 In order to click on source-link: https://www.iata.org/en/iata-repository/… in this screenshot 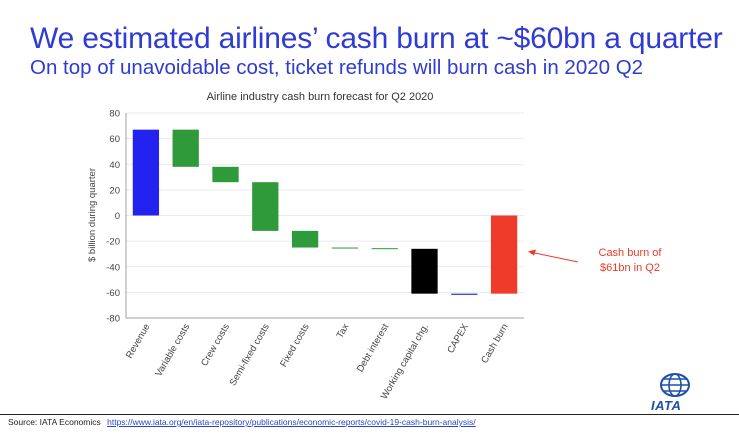, I will do `click(291, 422)`.